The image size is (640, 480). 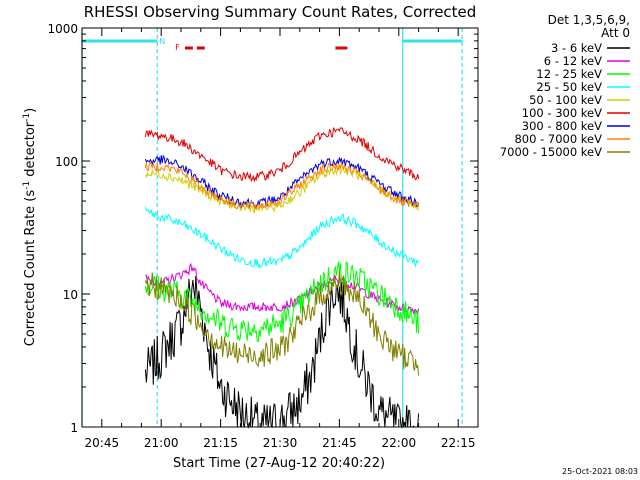 I want to click on series-line-300-800-keV, so click(x=282, y=181).